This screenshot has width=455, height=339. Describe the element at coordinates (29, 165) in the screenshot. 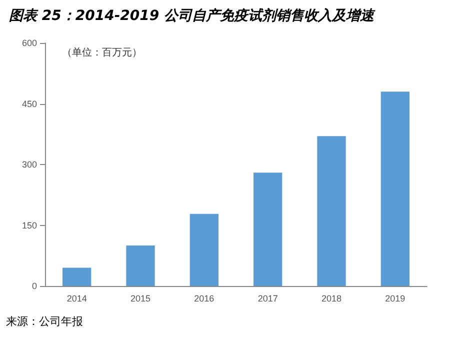

I see `y-tick-label: 300` at that location.